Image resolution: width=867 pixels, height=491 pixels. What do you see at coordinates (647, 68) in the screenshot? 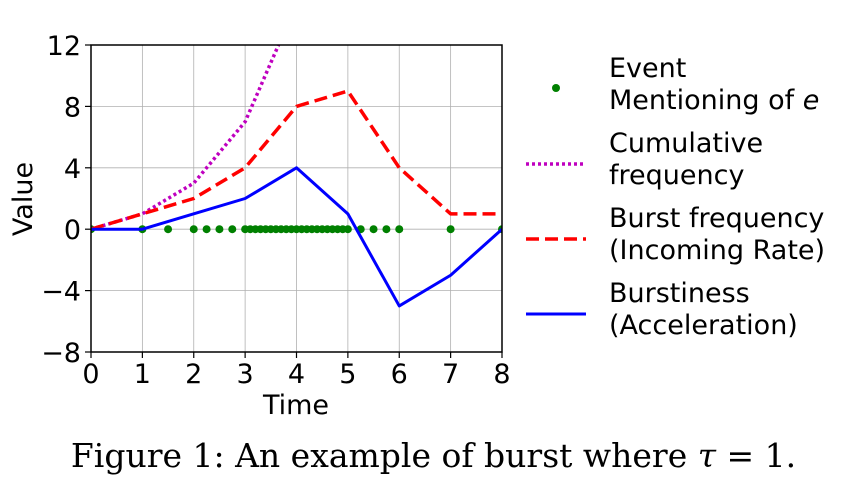
I see `legend-label: Event` at bounding box center [647, 68].